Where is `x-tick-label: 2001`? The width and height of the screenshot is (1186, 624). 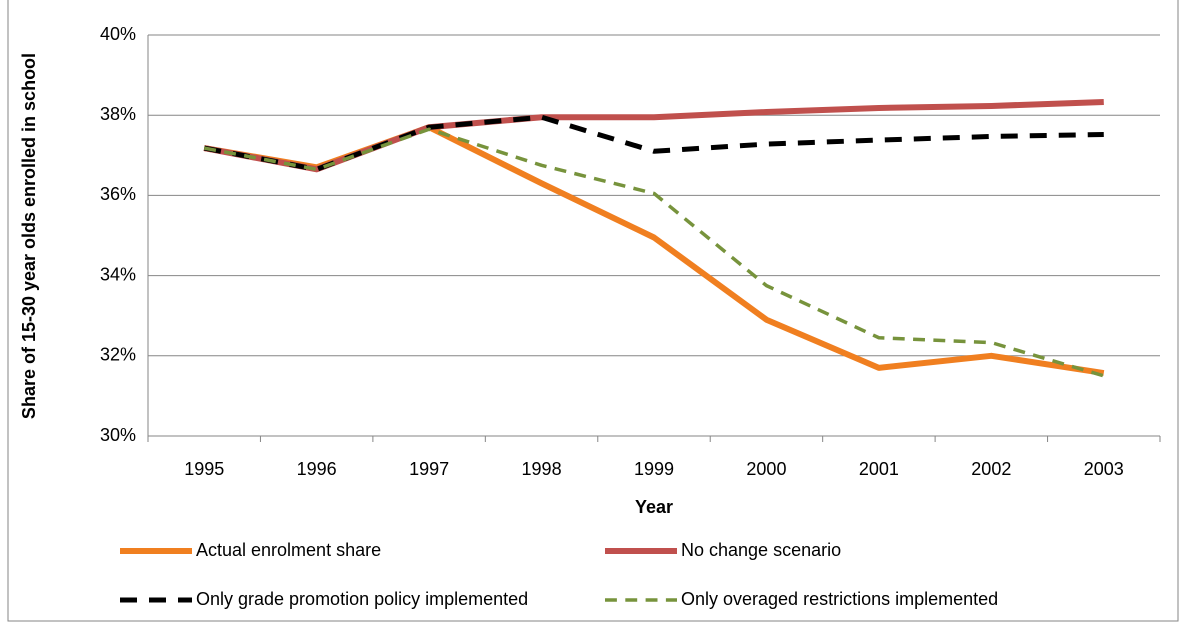
x-tick-label: 2001 is located at coordinates (879, 469).